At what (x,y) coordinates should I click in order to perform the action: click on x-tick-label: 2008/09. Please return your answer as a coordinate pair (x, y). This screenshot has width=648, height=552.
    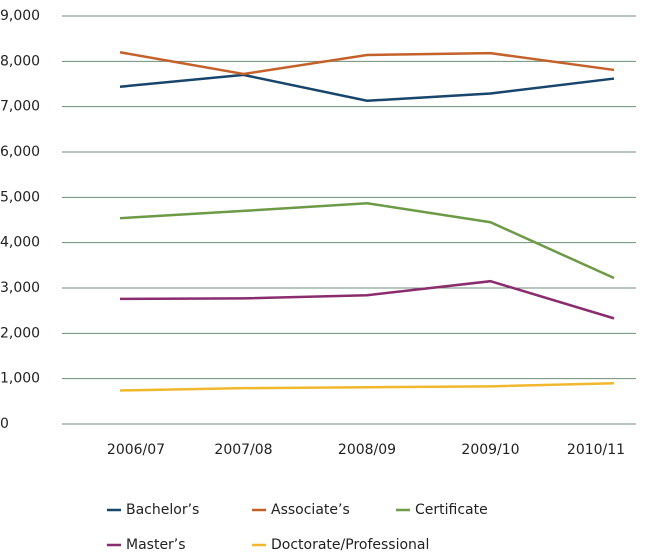
    Looking at the image, I should click on (367, 450).